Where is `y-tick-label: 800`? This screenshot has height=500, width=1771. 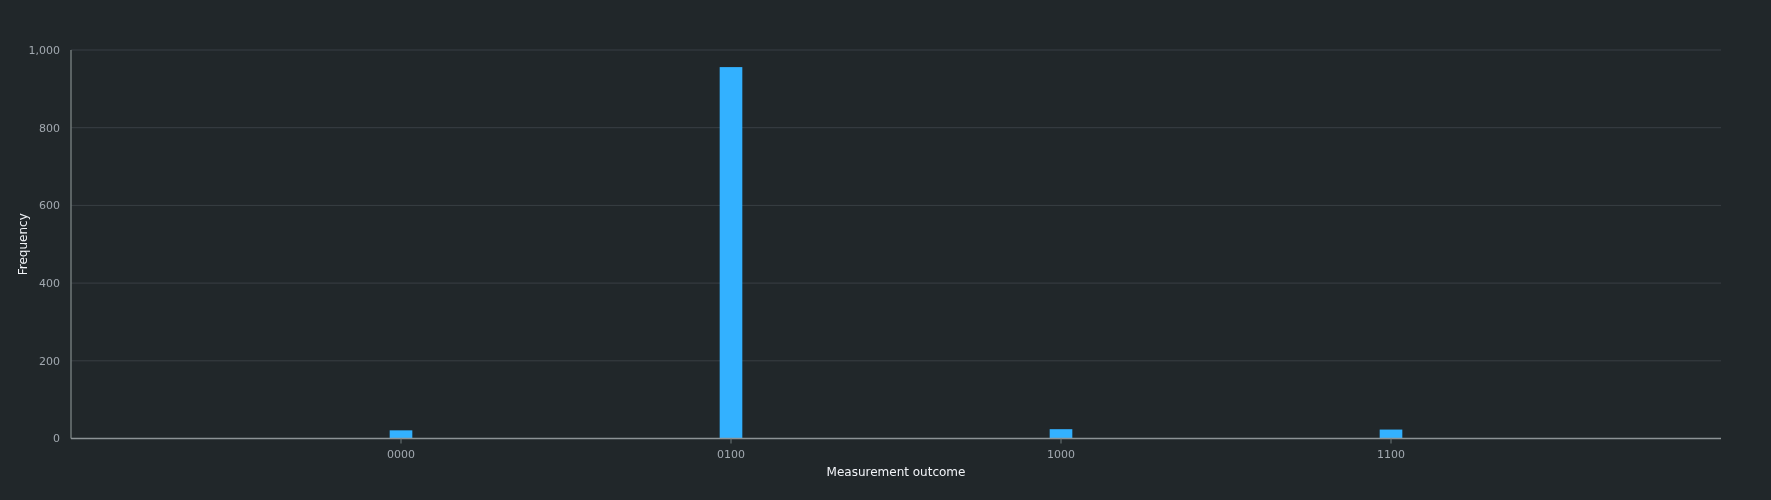
y-tick-label: 800 is located at coordinates (49, 128).